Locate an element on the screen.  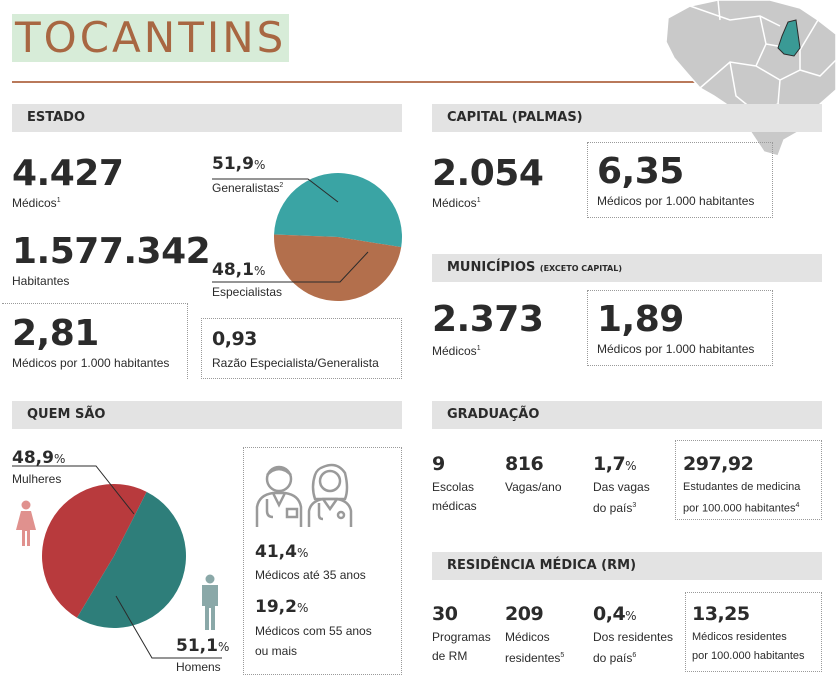
escolas-value: 9 is located at coordinates (438, 464).